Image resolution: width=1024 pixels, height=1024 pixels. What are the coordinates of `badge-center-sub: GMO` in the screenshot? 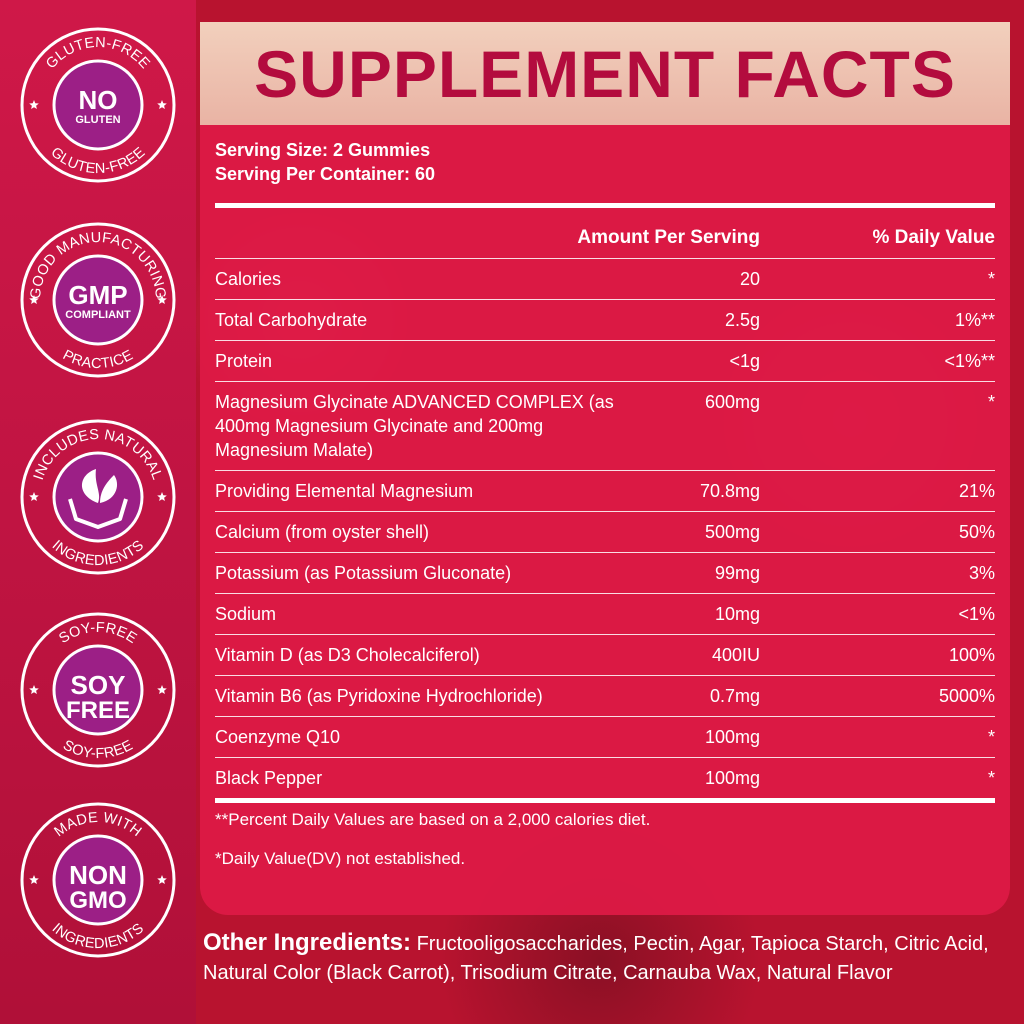 It's located at (97, 900).